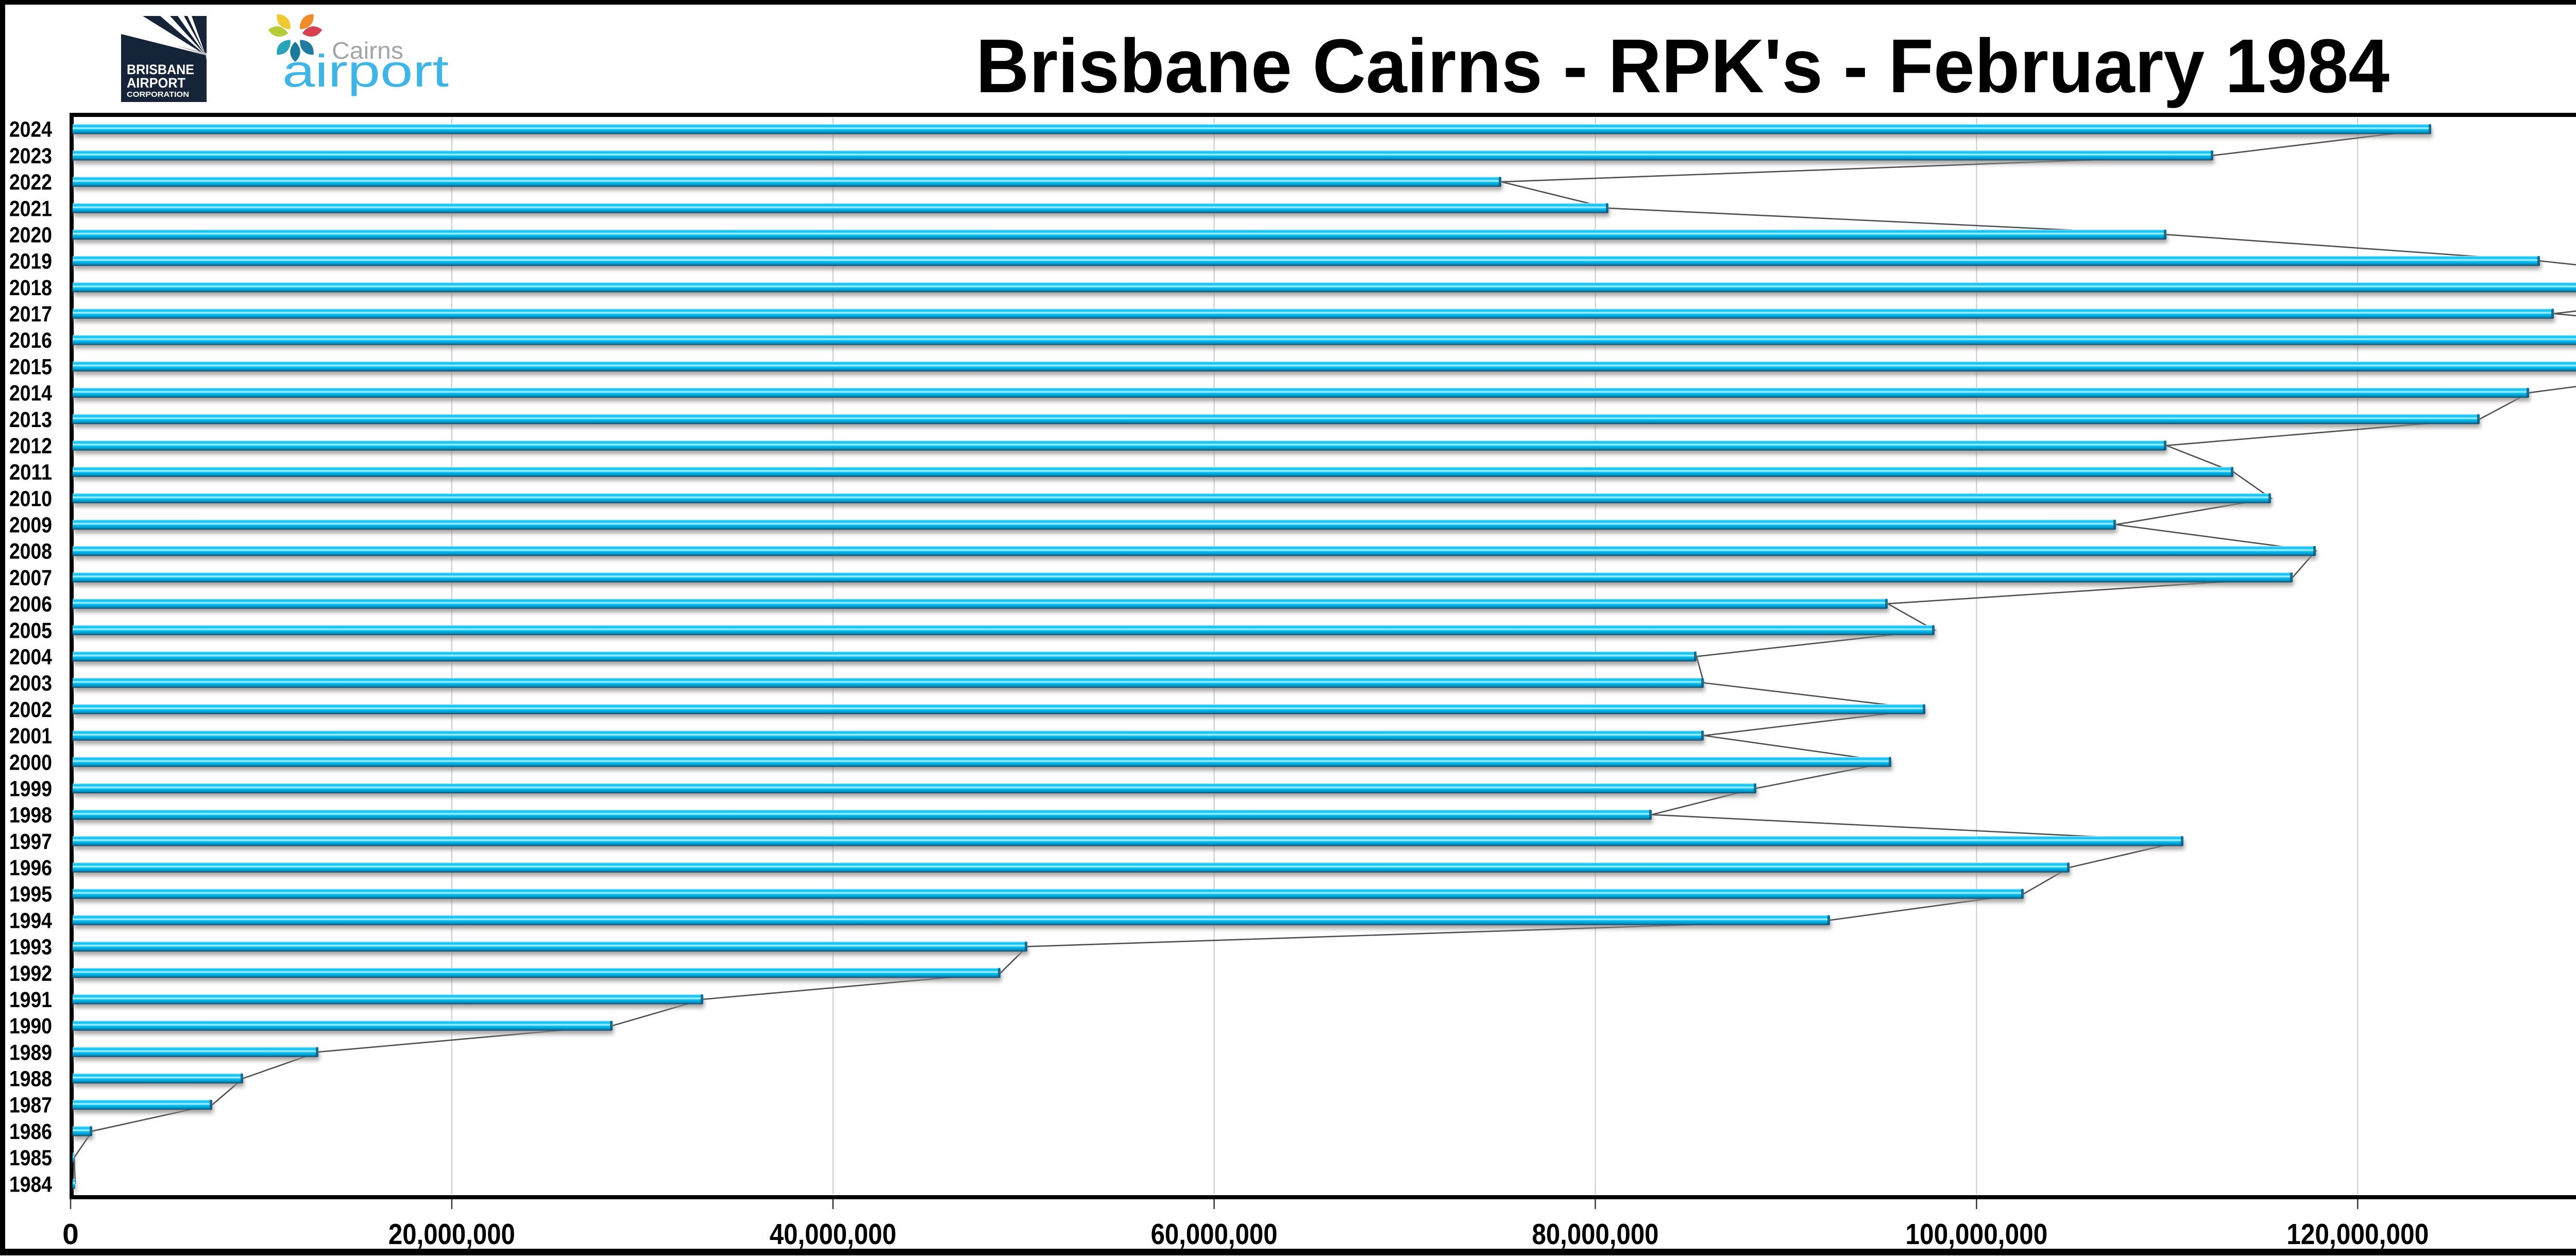 Image resolution: width=2576 pixels, height=1258 pixels. What do you see at coordinates (30, 261) in the screenshot?
I see `svg-text: 2019` at bounding box center [30, 261].